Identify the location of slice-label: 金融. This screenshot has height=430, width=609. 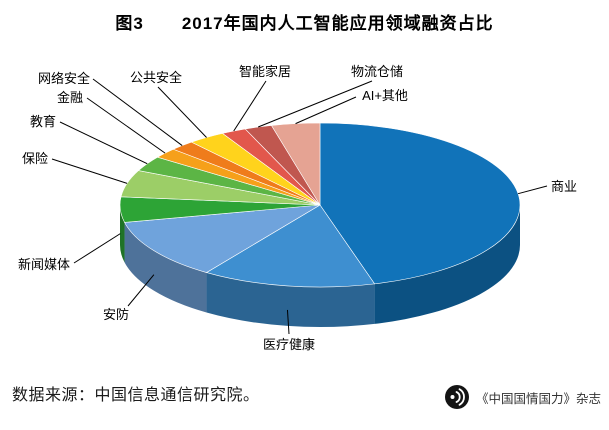
(70, 97).